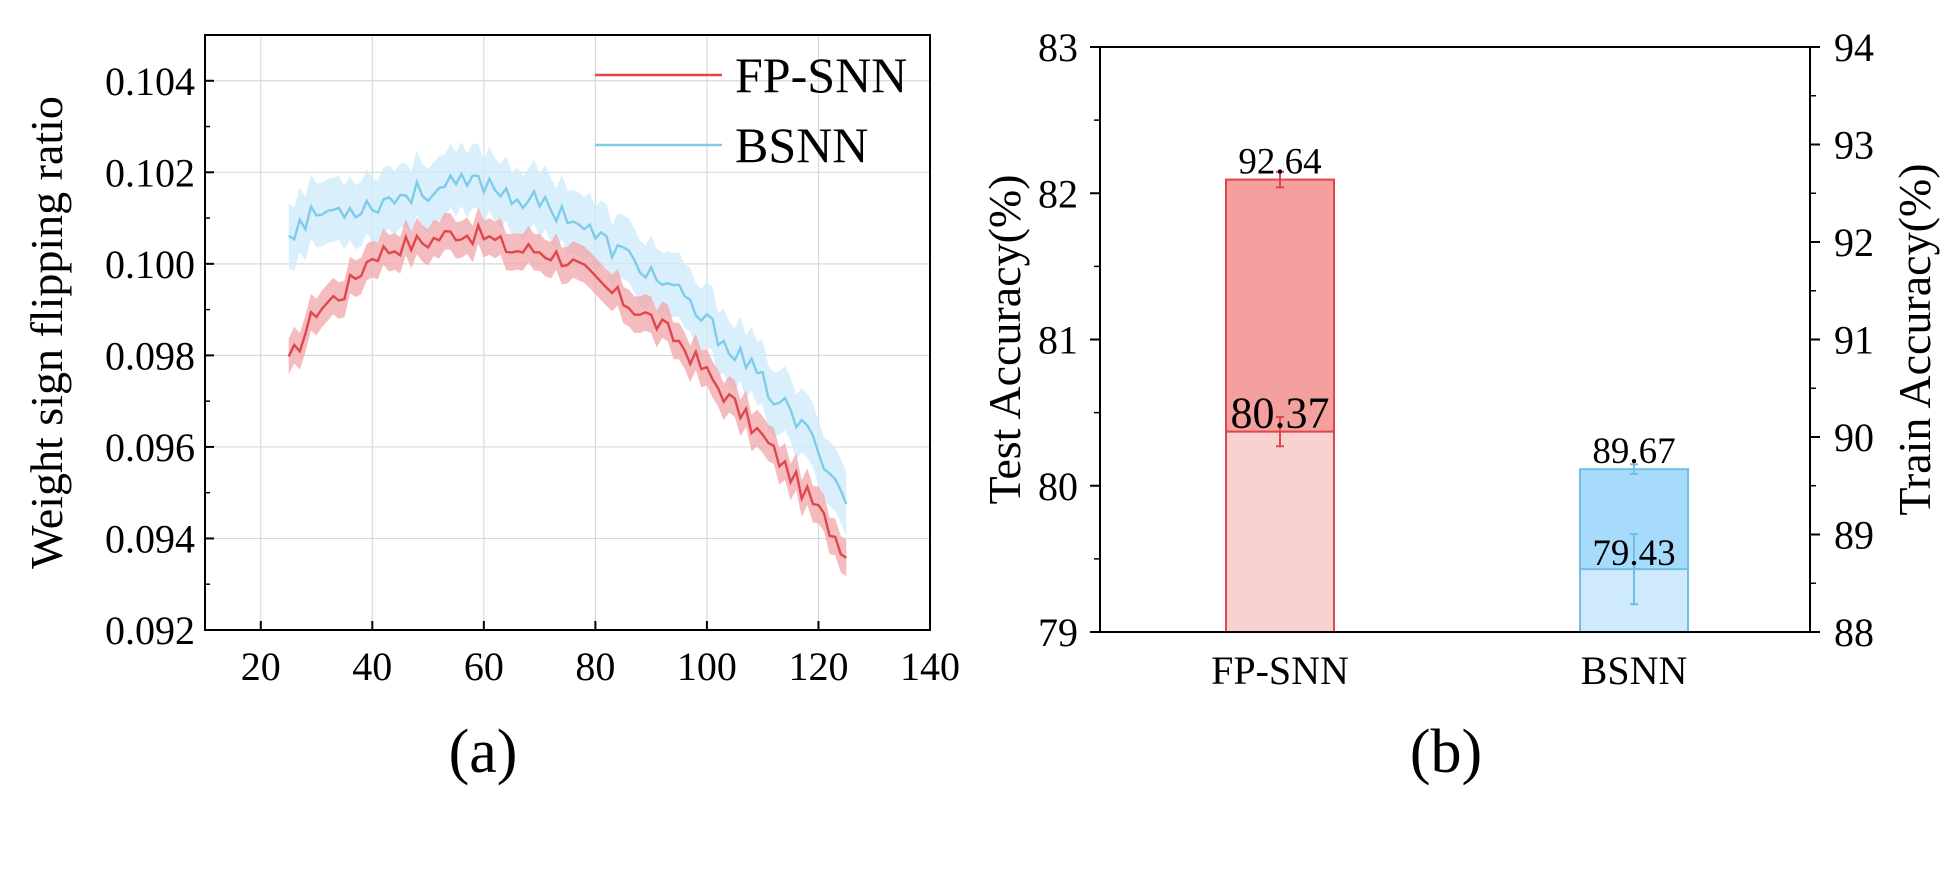 The width and height of the screenshot is (1960, 892). What do you see at coordinates (1633, 553) in the screenshot?
I see `bar-value-label-test-bsnn: 79.43` at bounding box center [1633, 553].